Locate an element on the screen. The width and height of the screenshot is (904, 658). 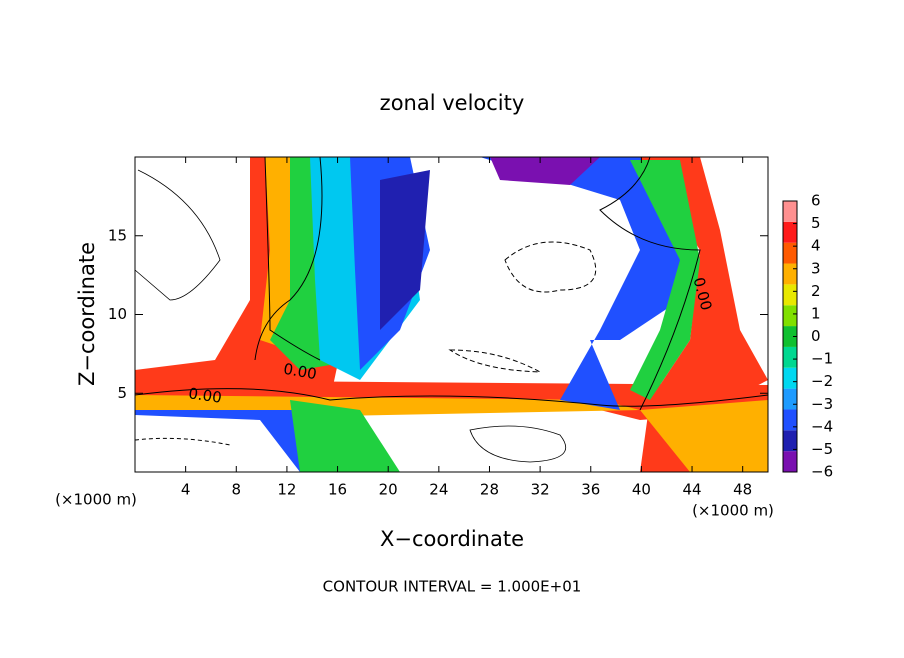
y-tick-label: 15 is located at coordinates (117, 235).